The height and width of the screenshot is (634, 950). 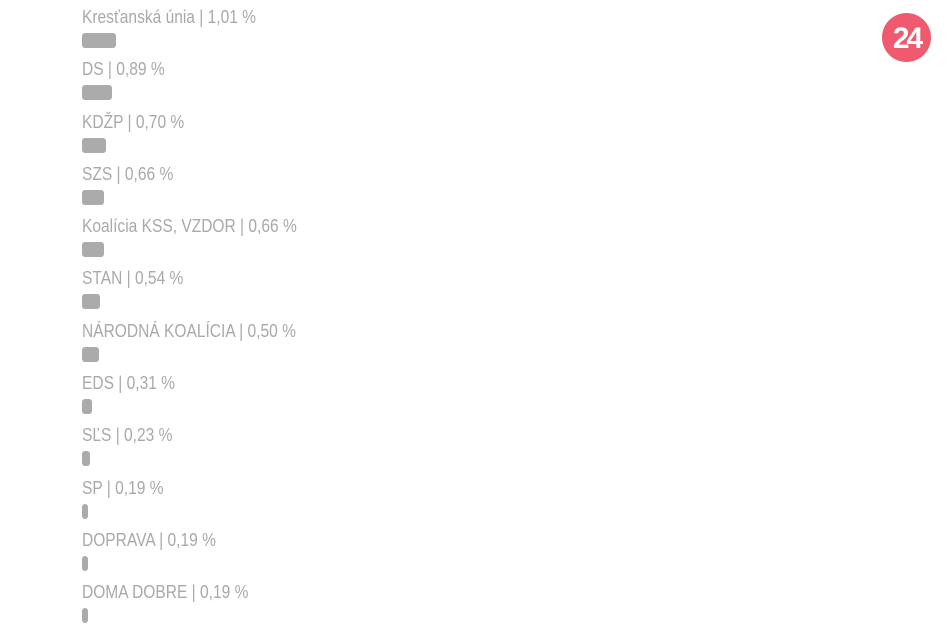 What do you see at coordinates (149, 539) in the screenshot?
I see `data-label: DOPRAVA | 0,19 %` at bounding box center [149, 539].